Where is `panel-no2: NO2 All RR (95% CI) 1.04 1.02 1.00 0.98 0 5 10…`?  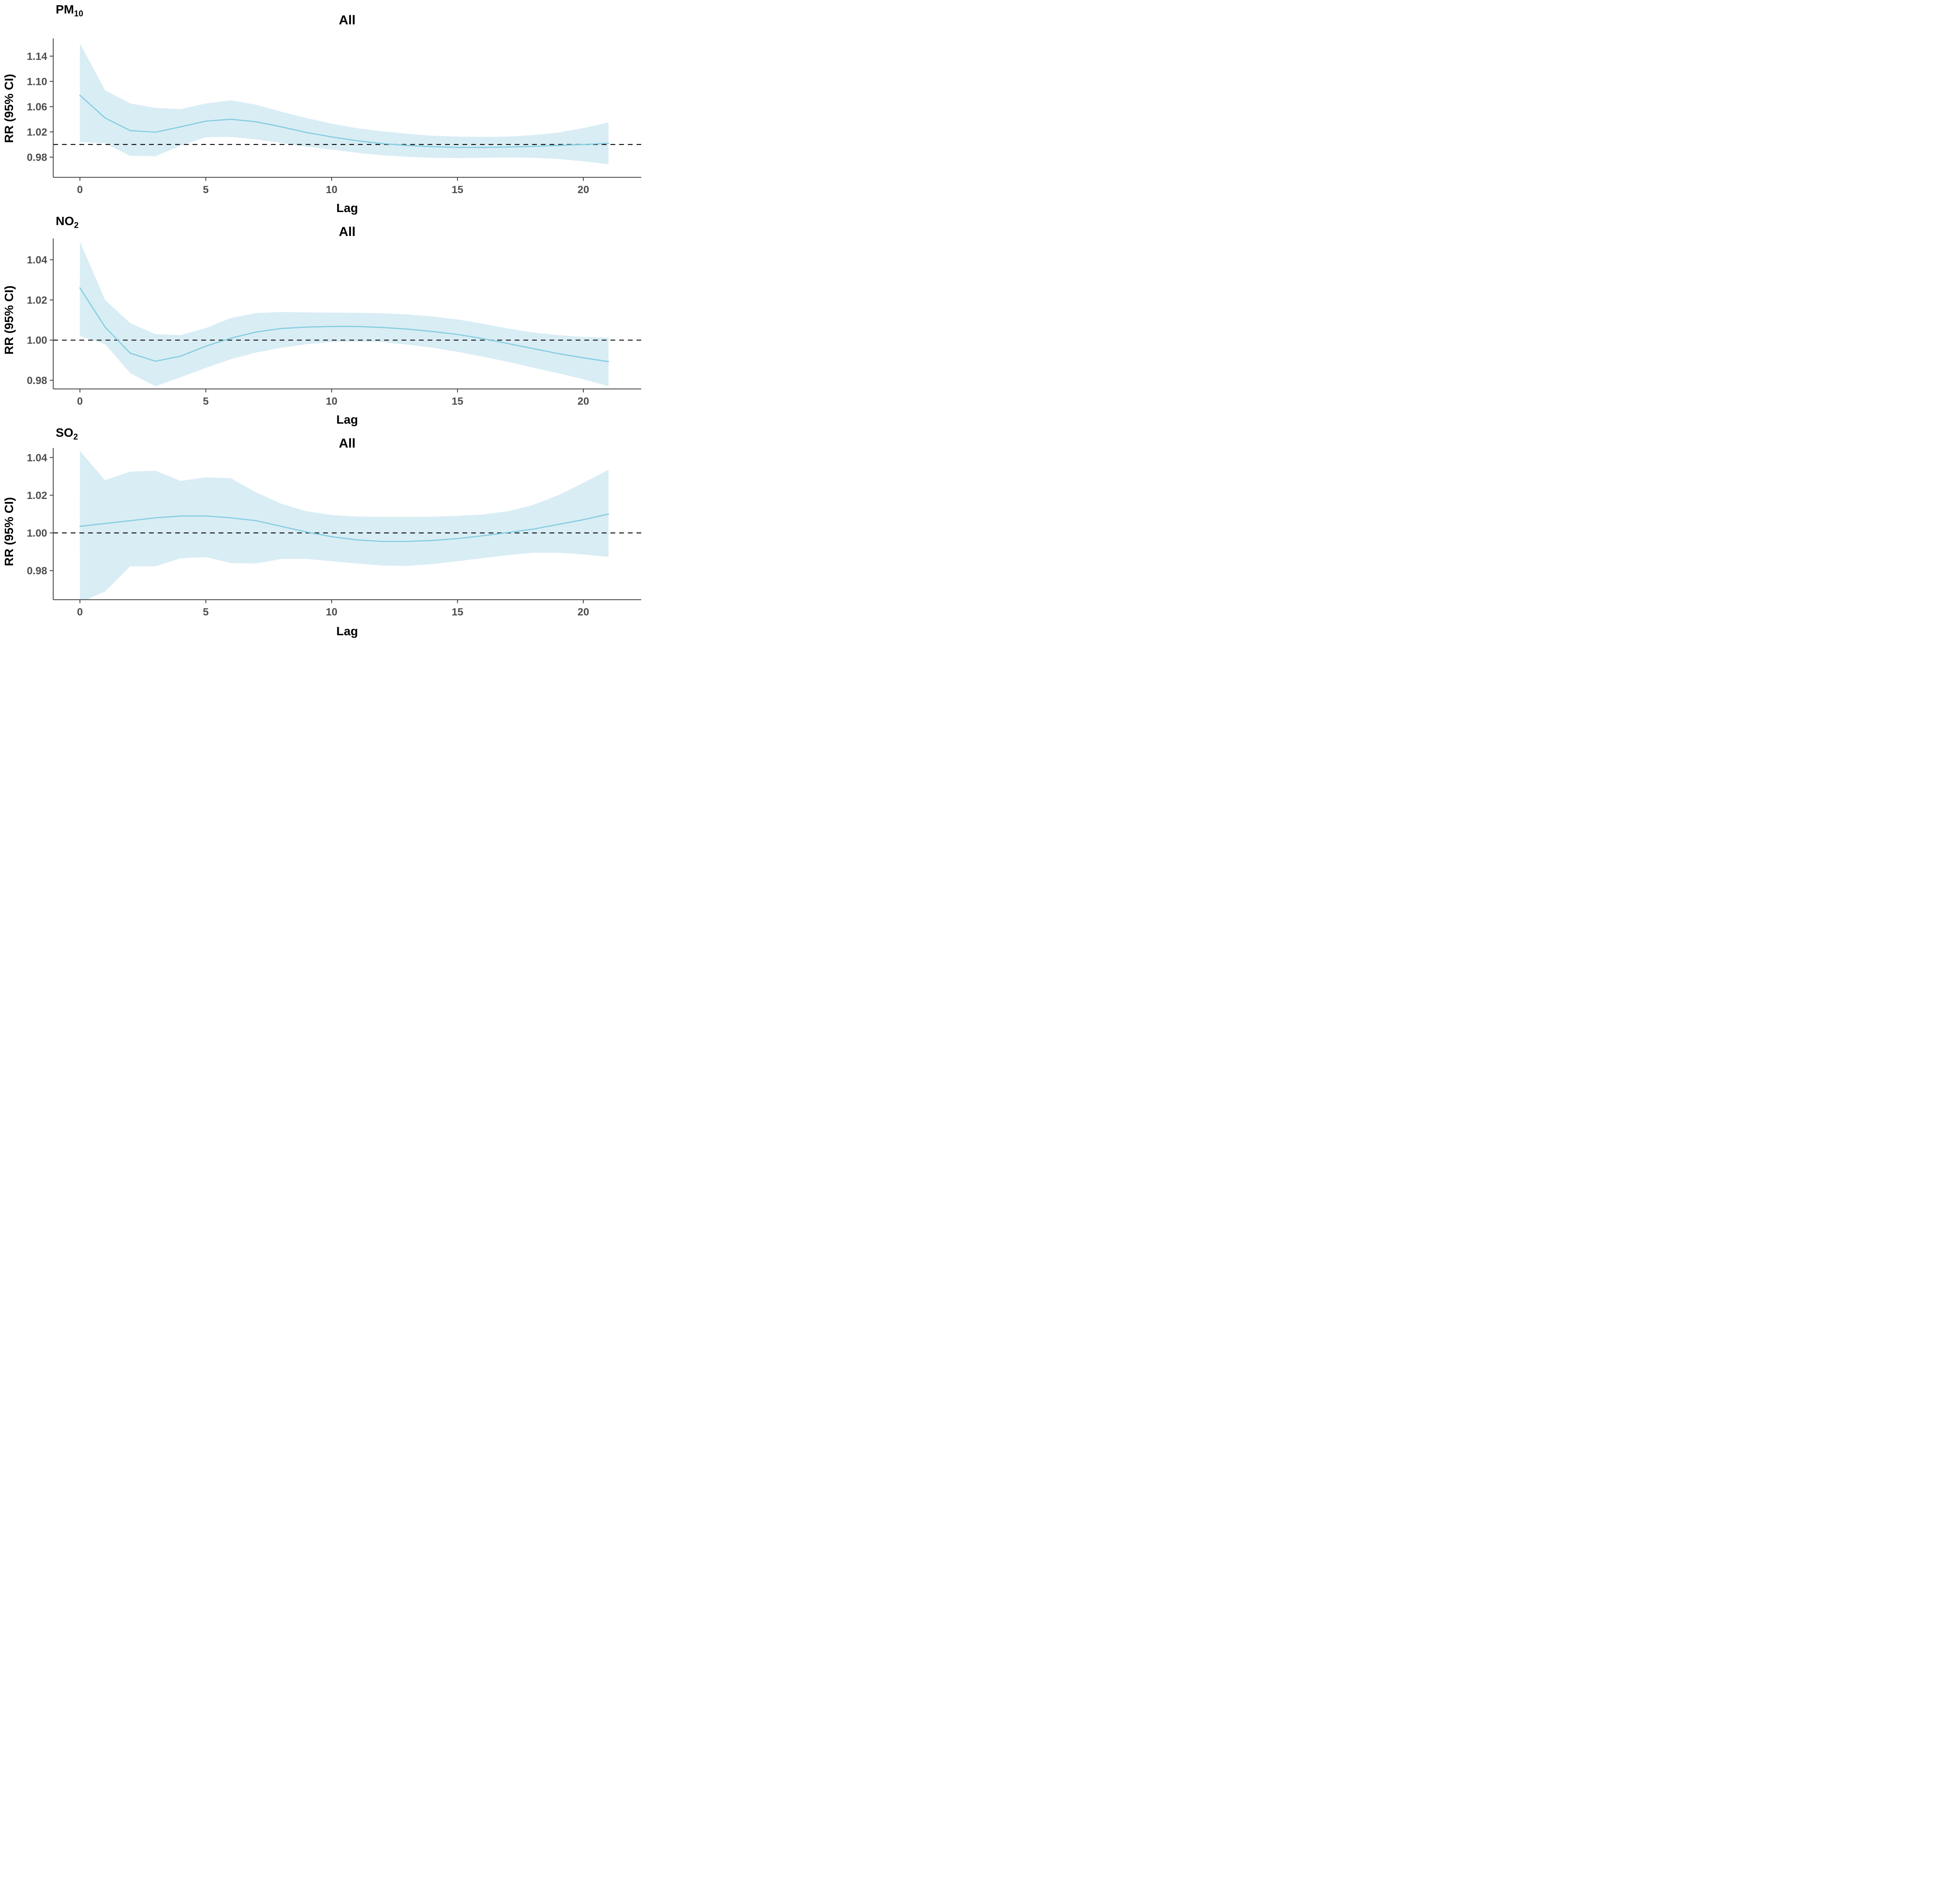 panel-no2: NO2 All RR (95% CI) 1.04 1.02 1.00 0.98 0 5 10… is located at coordinates (322, 319).